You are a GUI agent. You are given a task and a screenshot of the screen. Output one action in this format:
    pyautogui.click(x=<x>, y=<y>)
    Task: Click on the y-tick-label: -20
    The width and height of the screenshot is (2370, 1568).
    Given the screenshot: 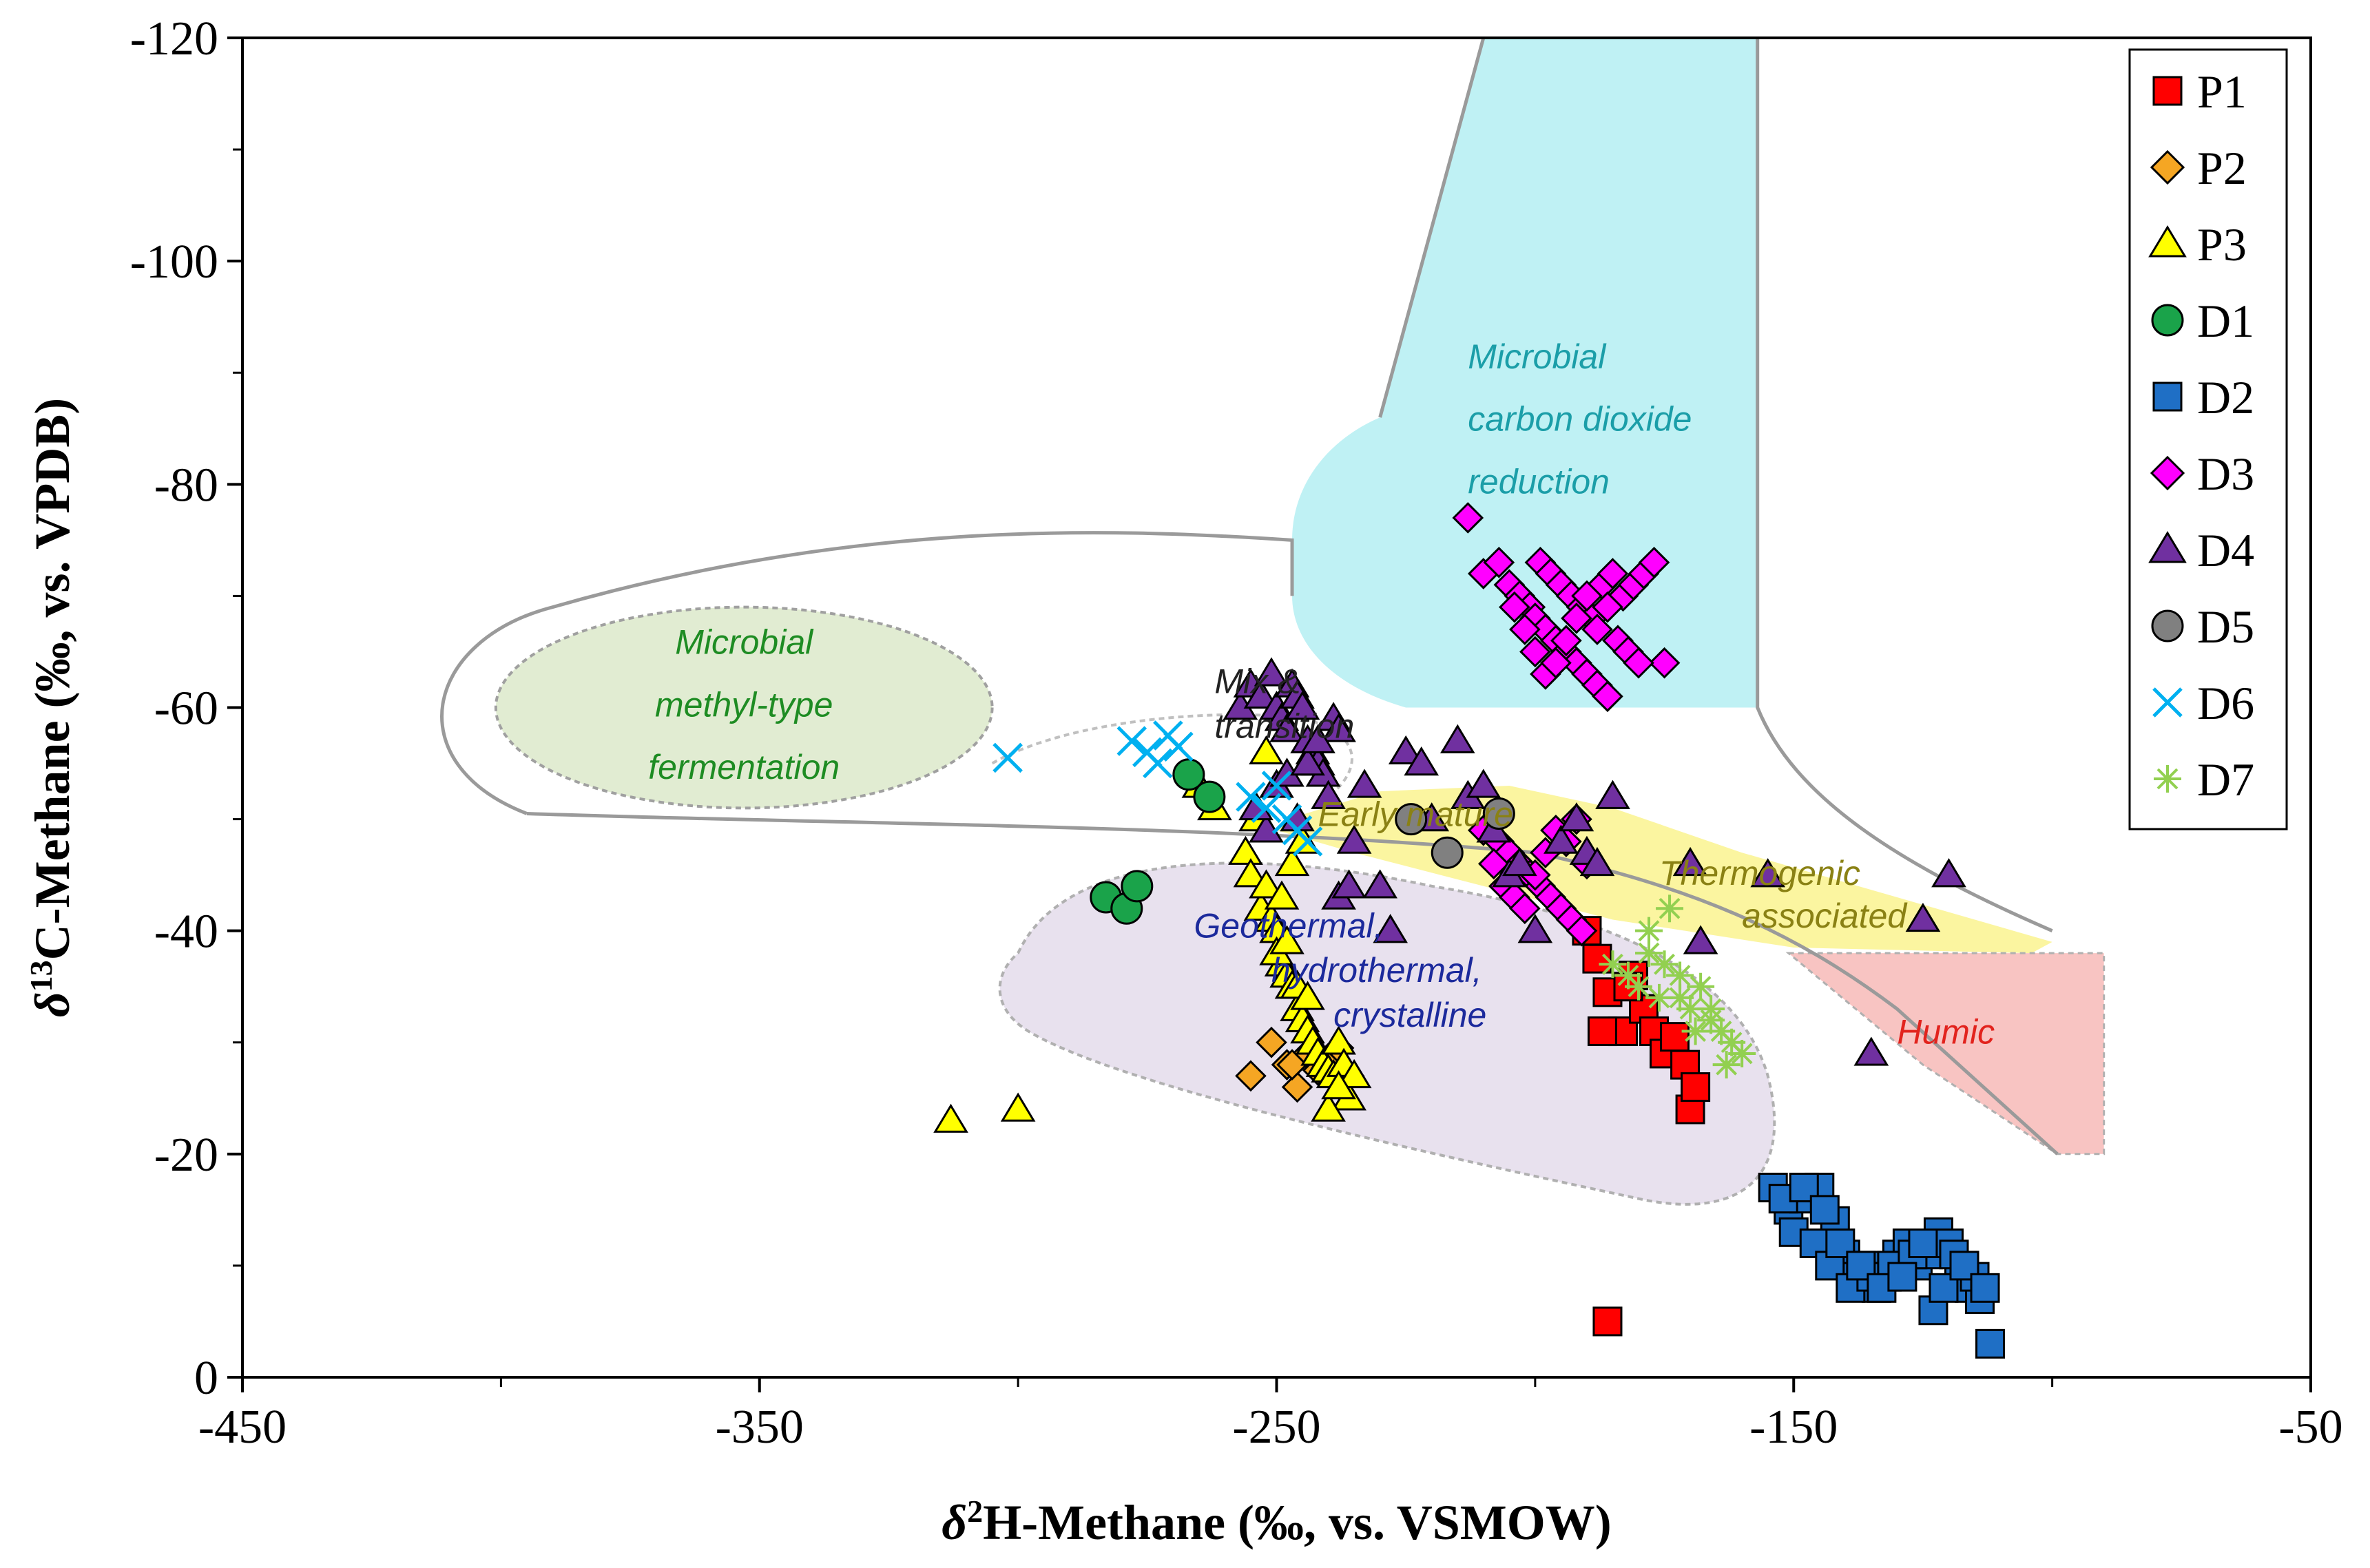 What is the action you would take?
    pyautogui.click(x=186, y=1155)
    